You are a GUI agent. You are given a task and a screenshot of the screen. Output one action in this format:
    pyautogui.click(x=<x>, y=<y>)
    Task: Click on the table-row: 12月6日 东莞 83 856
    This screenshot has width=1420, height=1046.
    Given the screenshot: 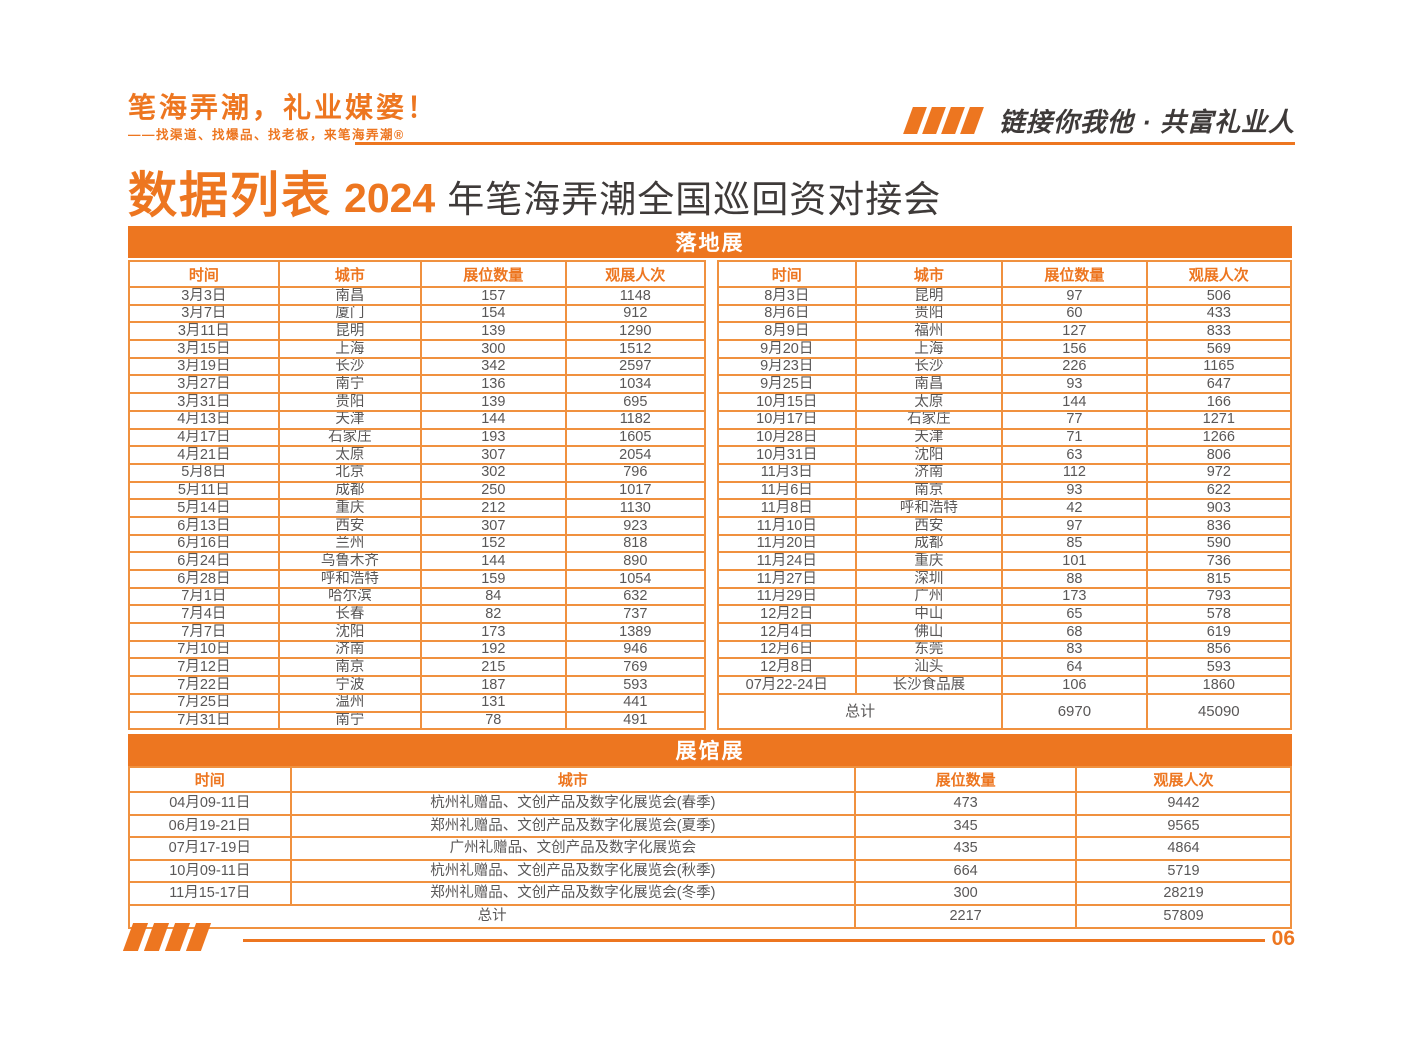 What is the action you would take?
    pyautogui.click(x=1005, y=649)
    